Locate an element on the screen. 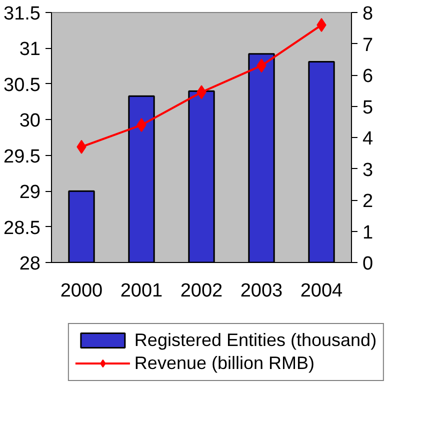 Image resolution: width=433 pixels, height=433 pixels. y-tick-label: 31.5 is located at coordinates (22, 14).